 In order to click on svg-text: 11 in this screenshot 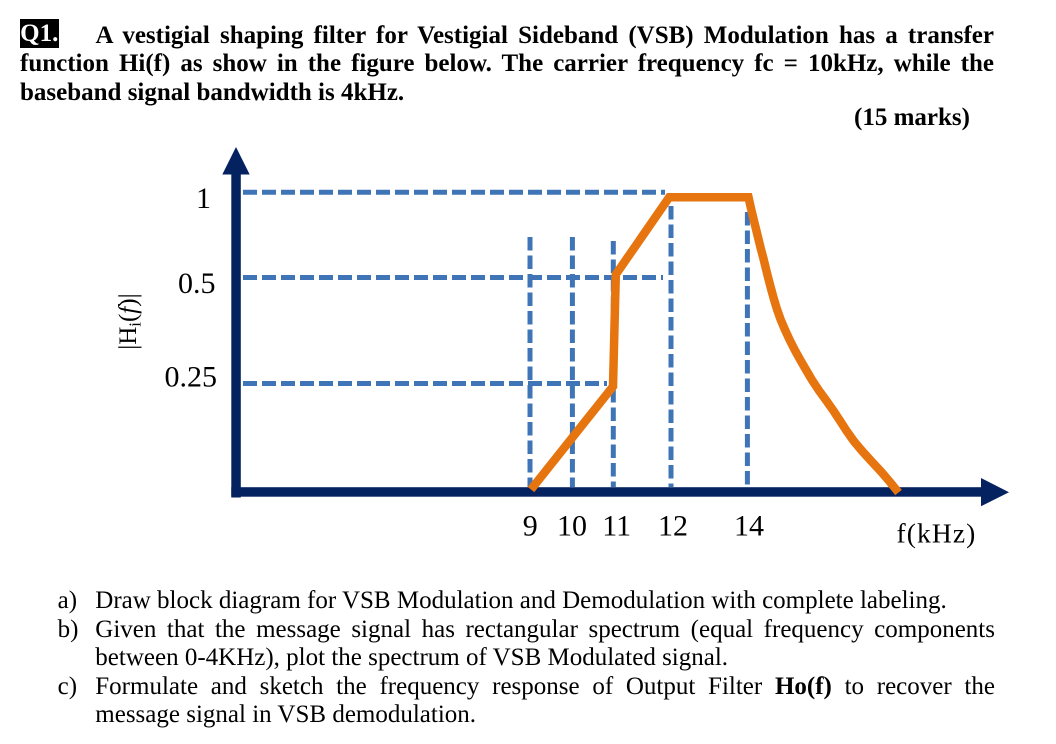, I will do `click(616, 526)`.